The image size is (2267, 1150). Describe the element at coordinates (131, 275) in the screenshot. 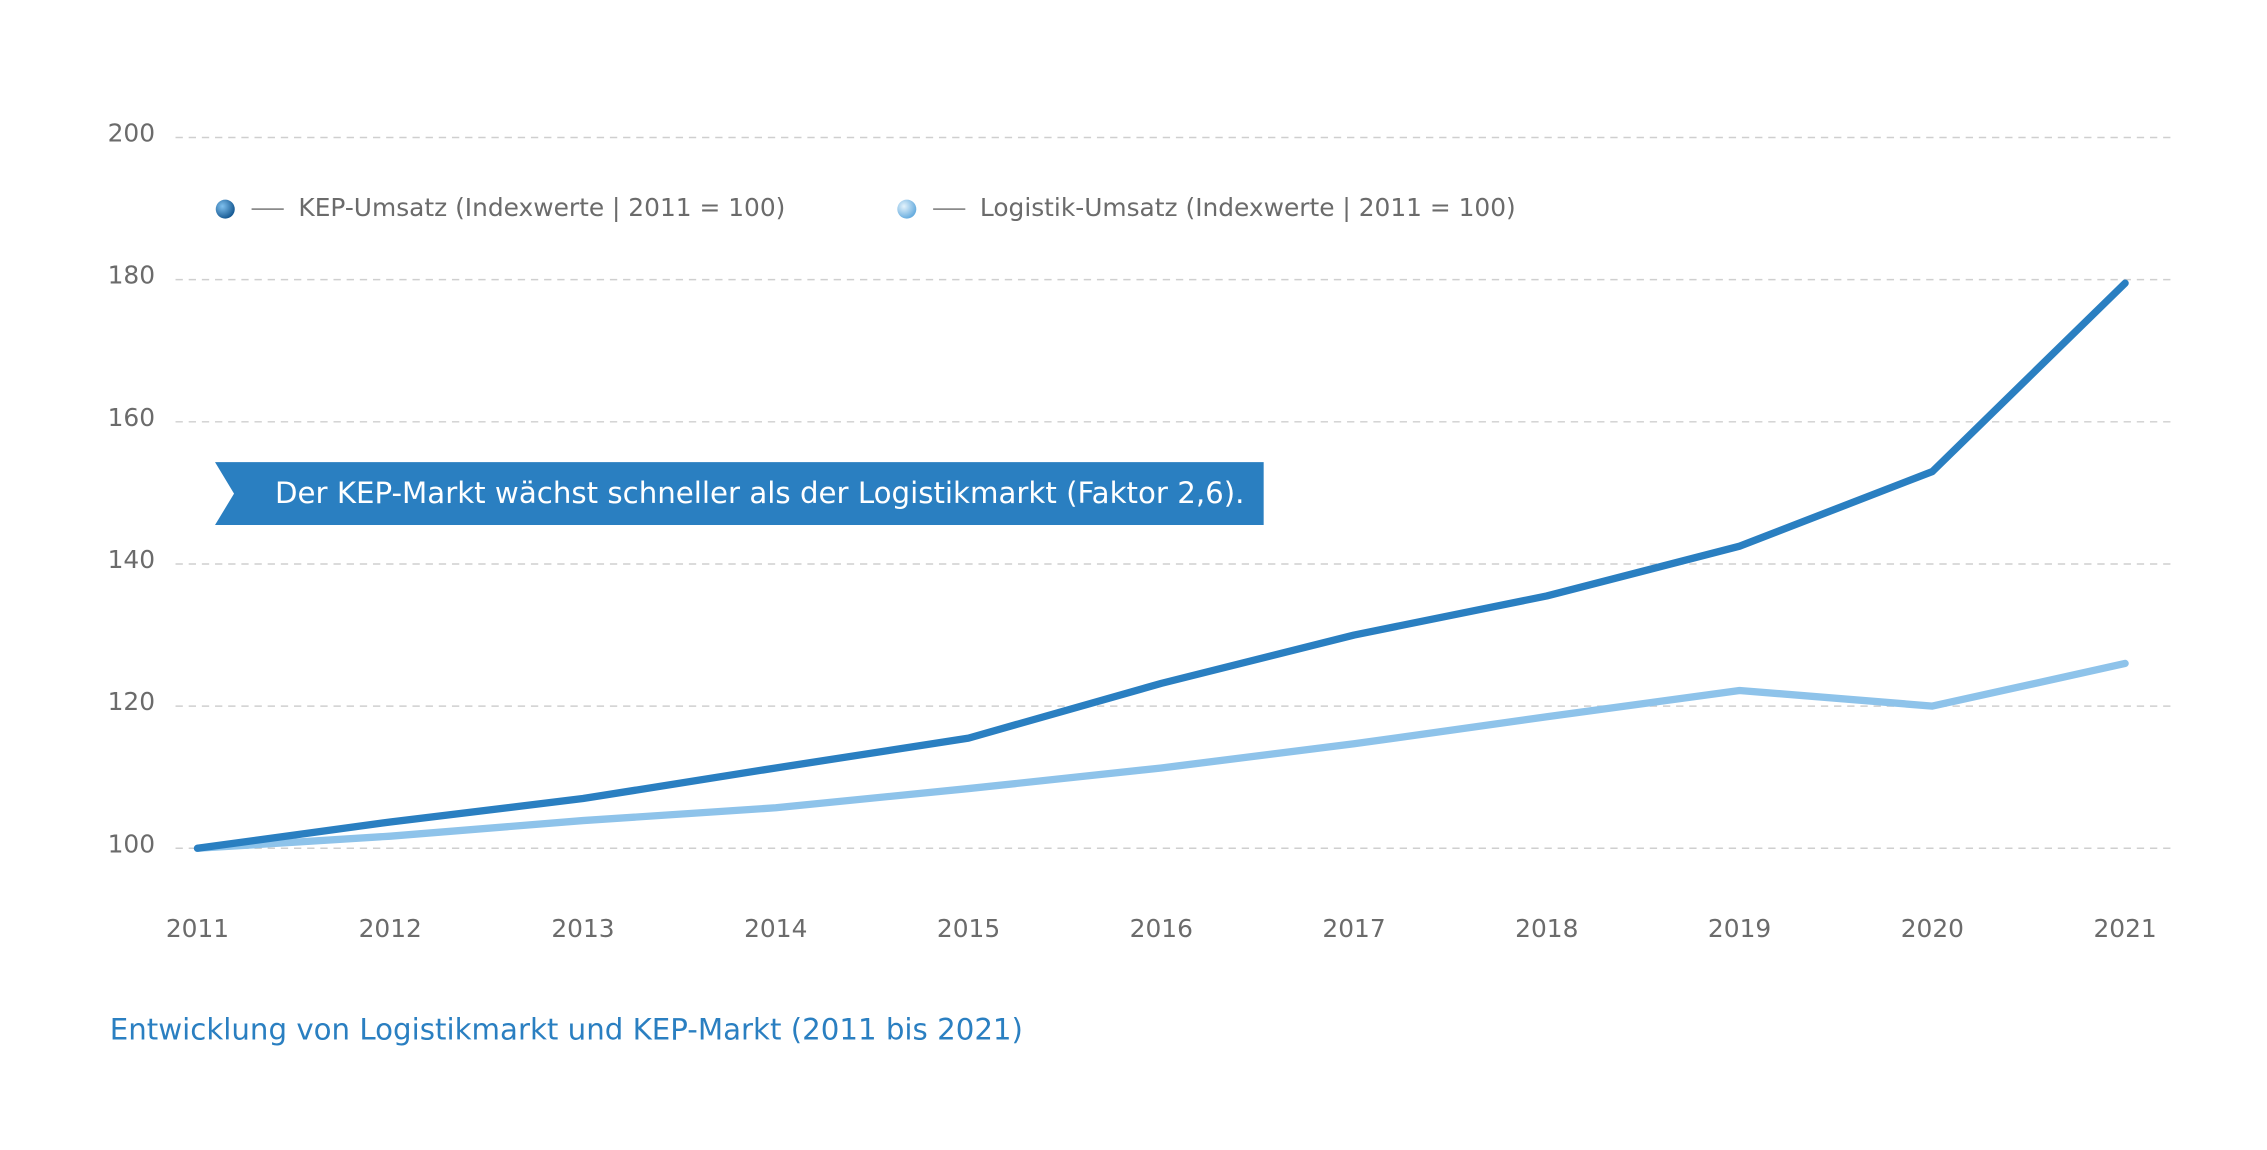

I see `y-tick-label: 180` at that location.